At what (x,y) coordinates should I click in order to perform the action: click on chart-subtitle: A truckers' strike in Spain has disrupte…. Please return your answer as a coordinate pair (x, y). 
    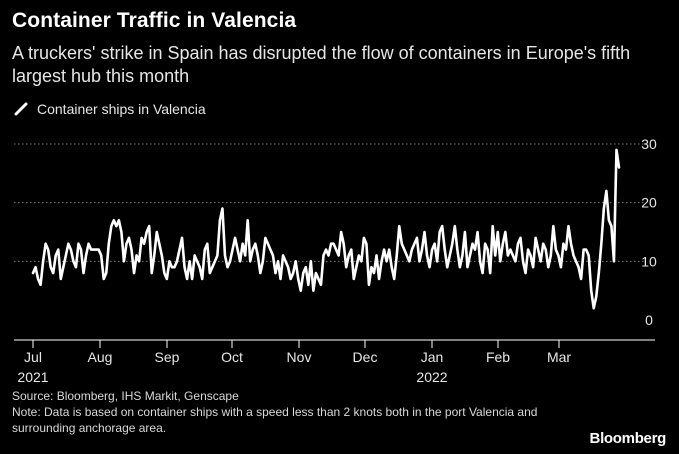
    Looking at the image, I should click on (321, 64).